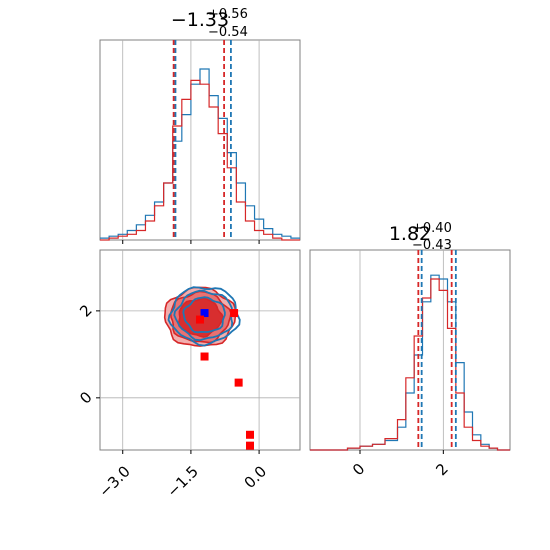 The image size is (550, 550). I want to click on x-tick-label: −3.0, so click(114, 481).